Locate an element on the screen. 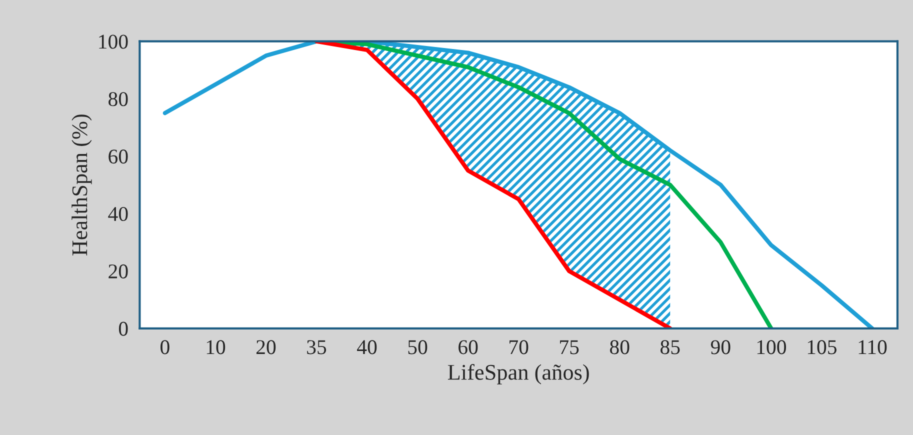  y-tick-label: 20 is located at coordinates (118, 271).